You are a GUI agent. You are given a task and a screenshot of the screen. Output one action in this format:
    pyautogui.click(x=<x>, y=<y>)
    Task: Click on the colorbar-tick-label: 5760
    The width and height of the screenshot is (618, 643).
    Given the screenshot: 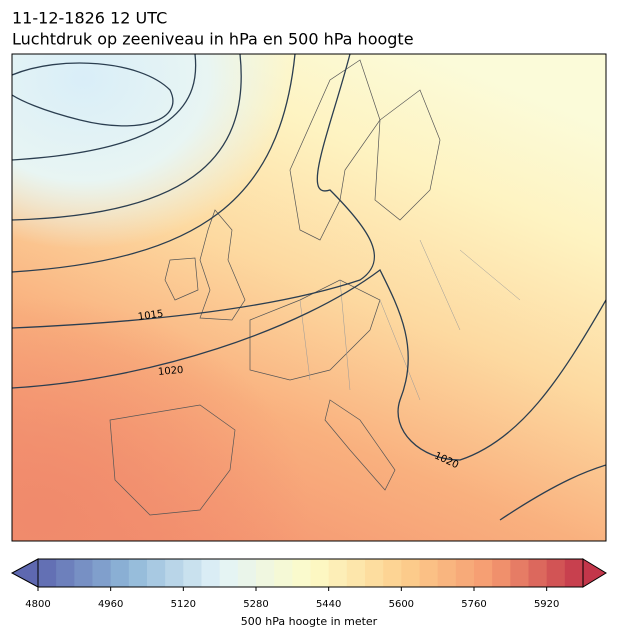 What is the action you would take?
    pyautogui.click(x=473, y=604)
    